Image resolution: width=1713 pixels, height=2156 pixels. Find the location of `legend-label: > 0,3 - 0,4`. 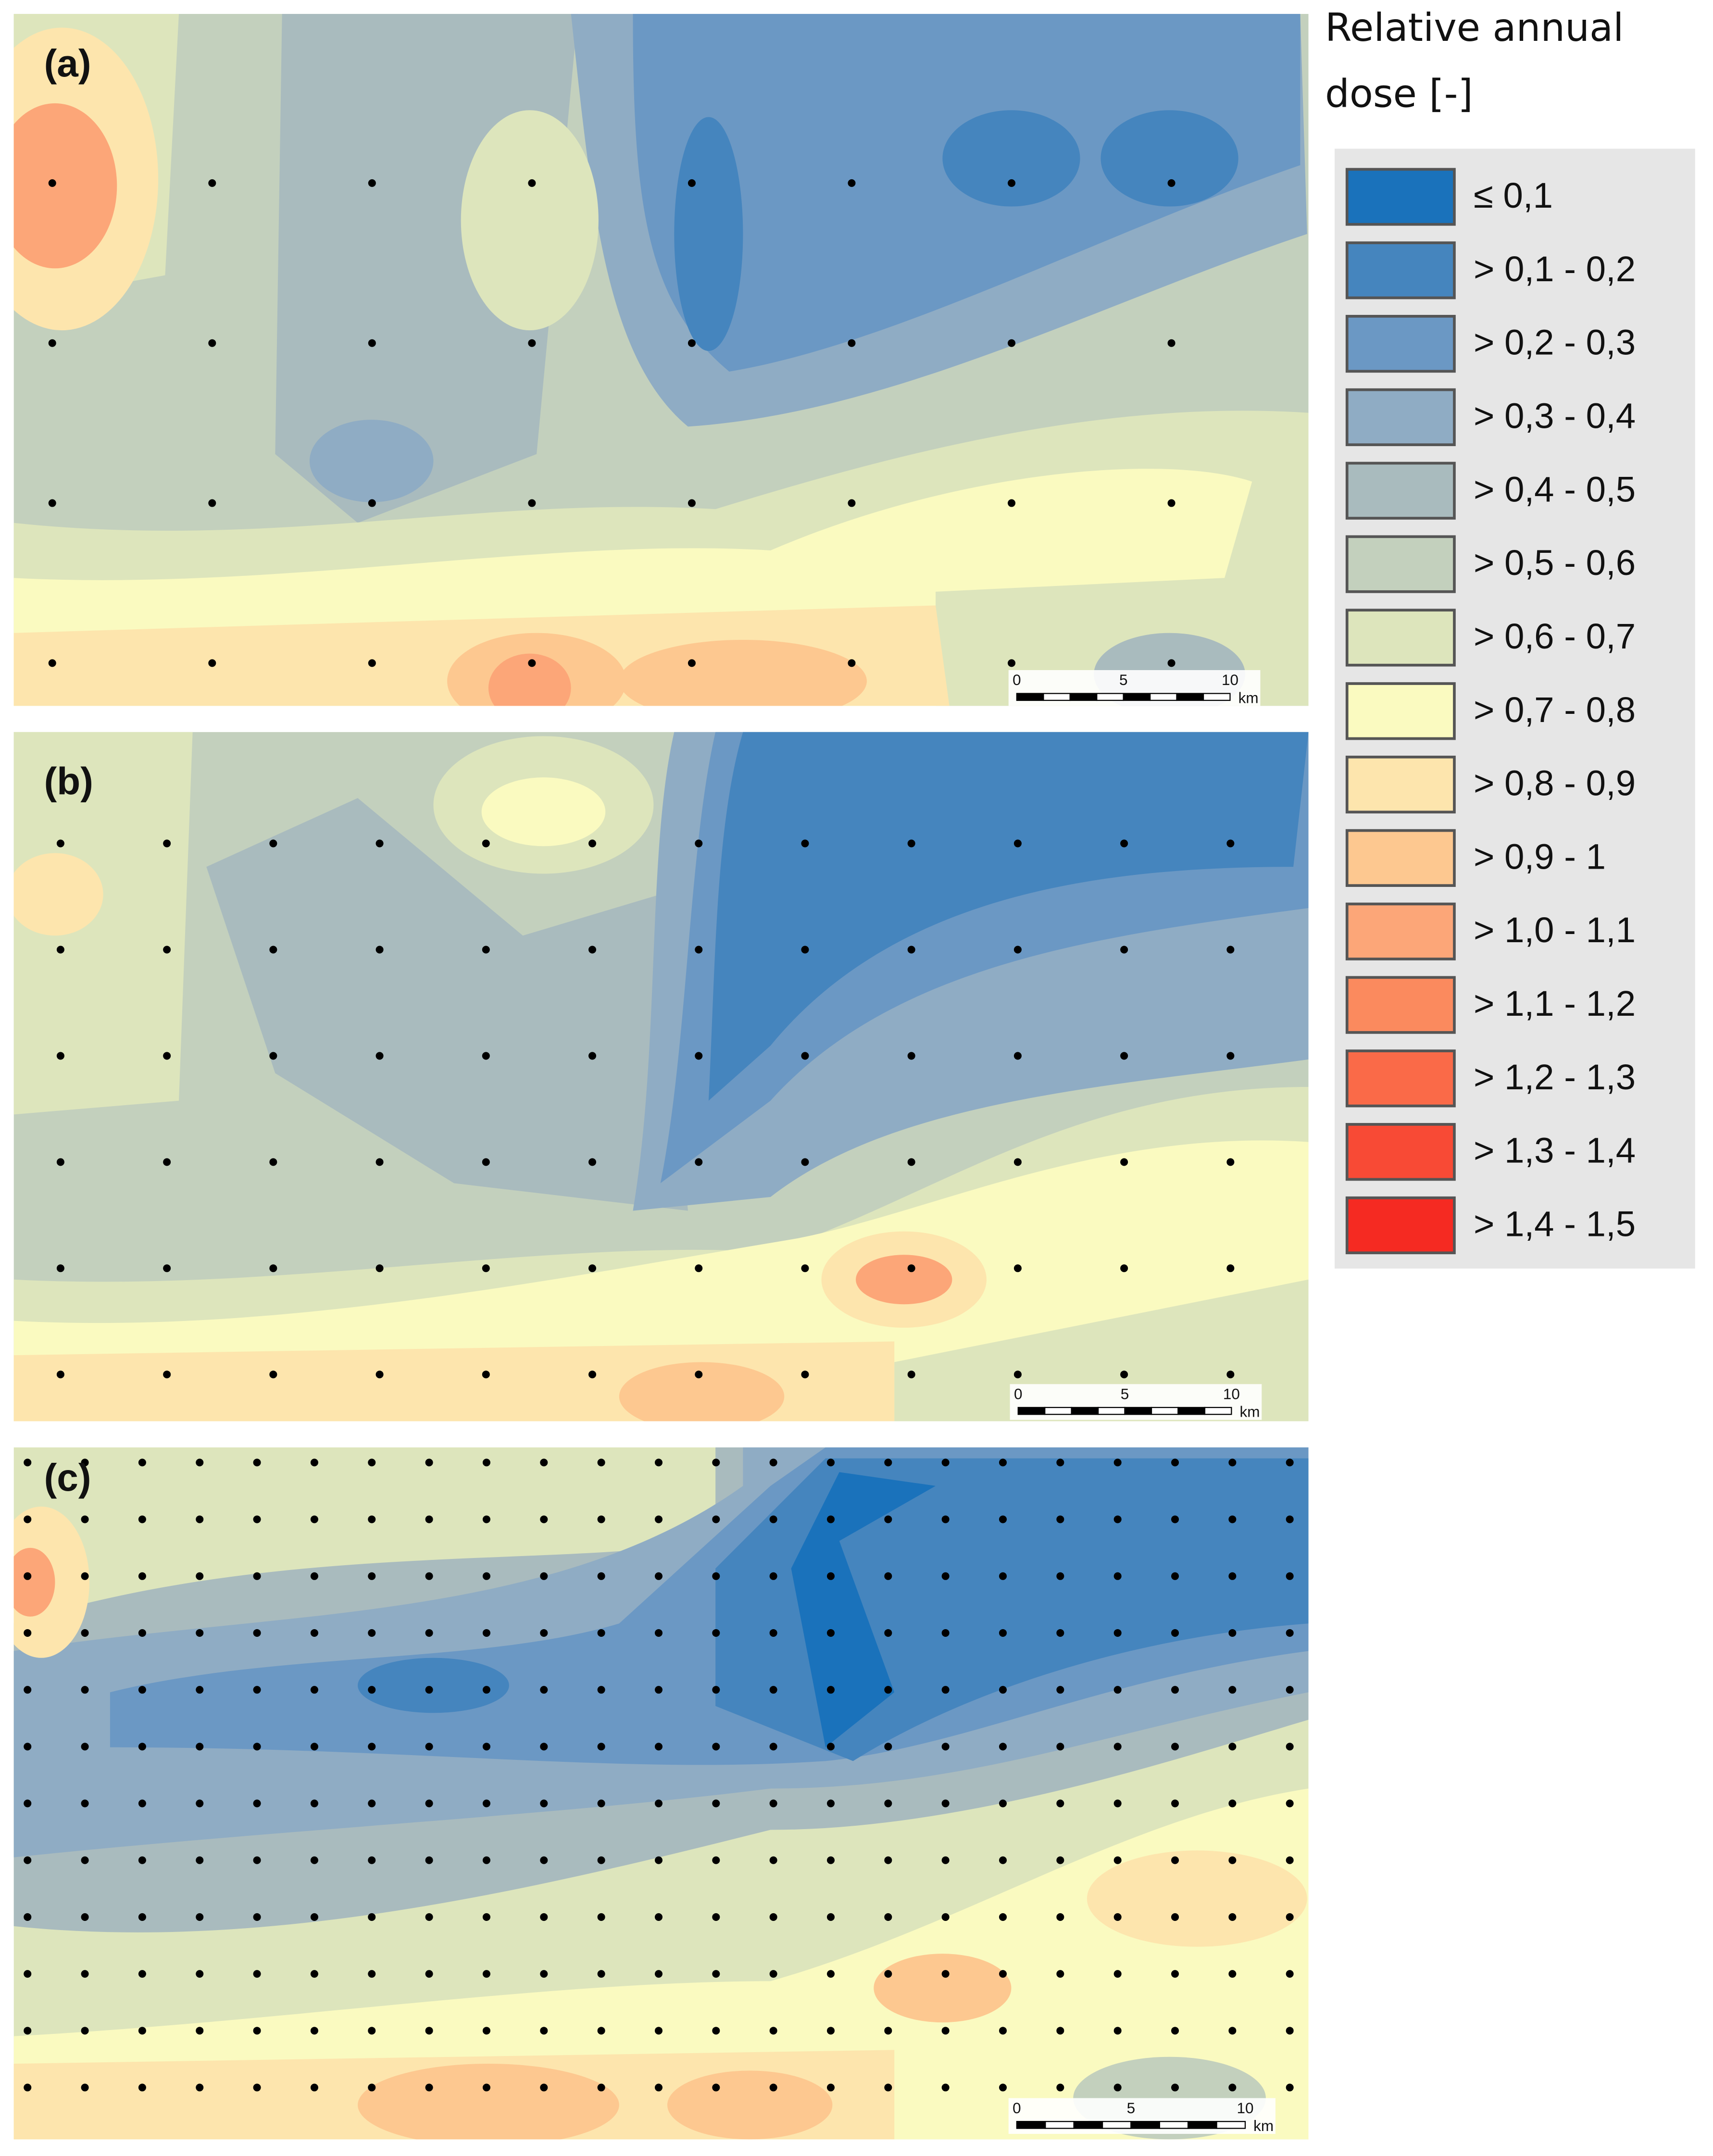

legend-label: > 0,3 - 0,4 is located at coordinates (1555, 416).